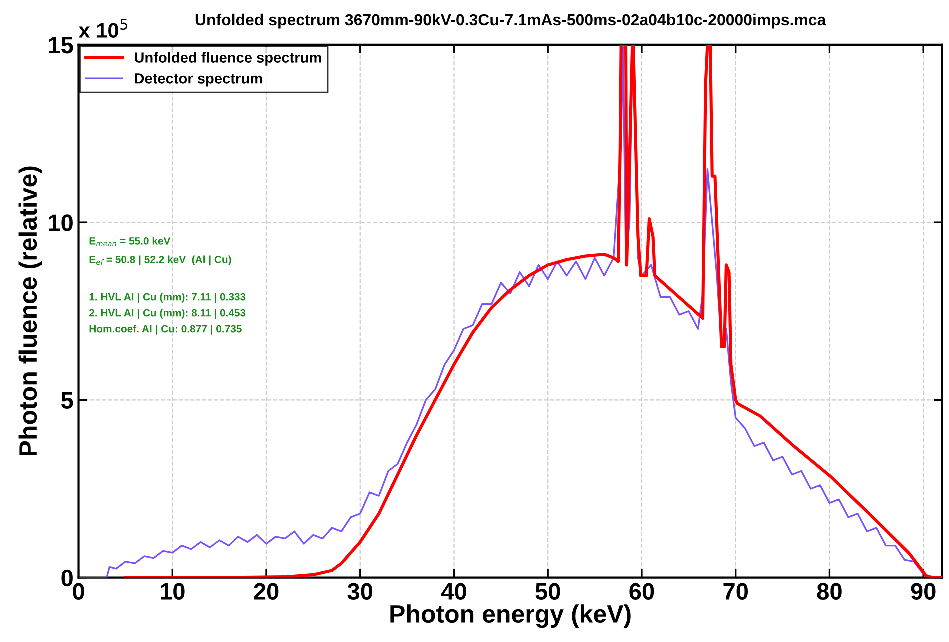  I want to click on x-tick-label: 10, so click(172, 591).